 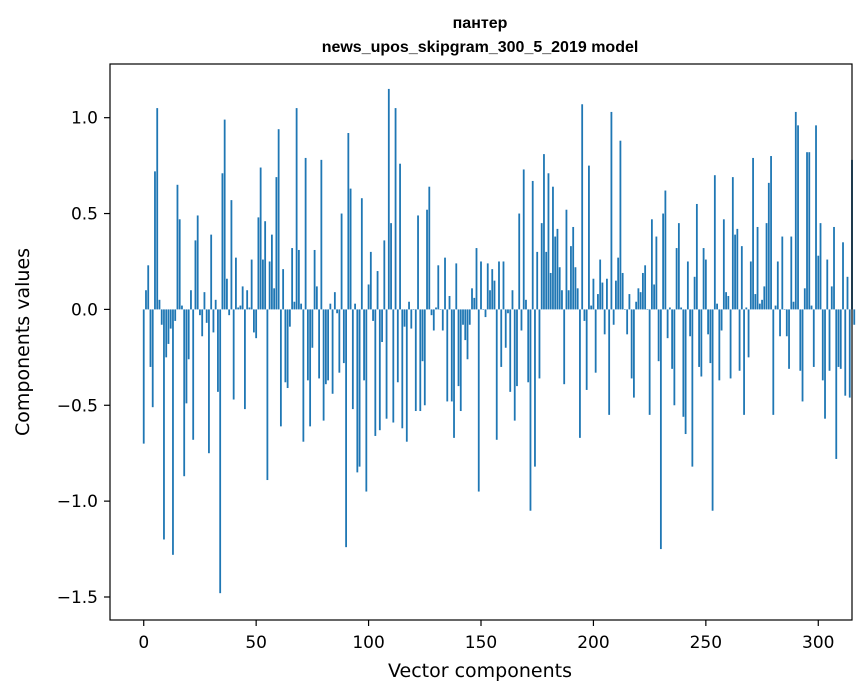 I want to click on x-axis-ticks: 0 50 100 150 200 250 300, so click(x=486, y=636).